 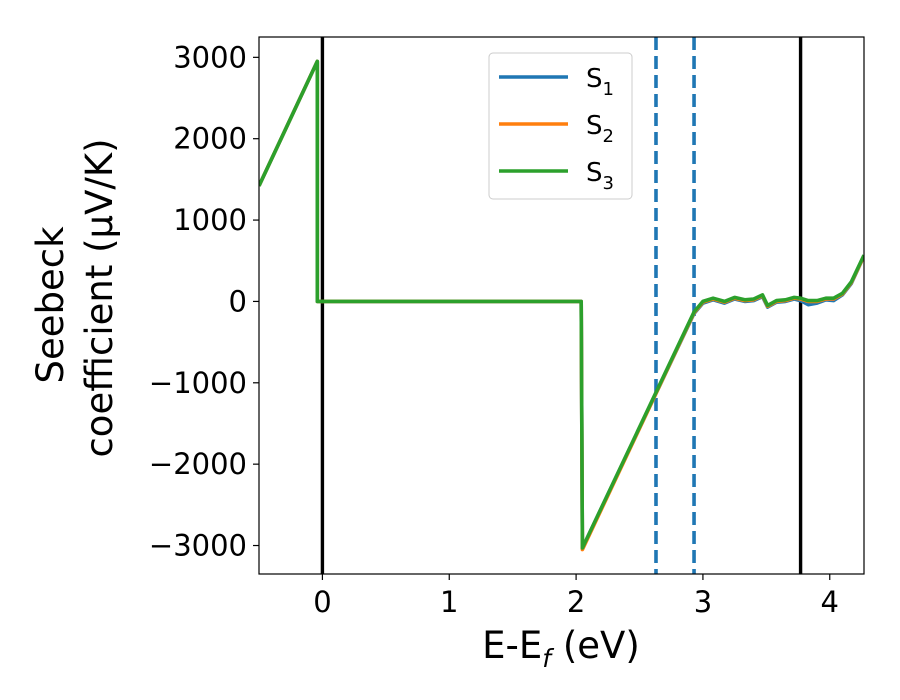 What do you see at coordinates (600, 82) in the screenshot?
I see `legend-label-s1: S1` at bounding box center [600, 82].